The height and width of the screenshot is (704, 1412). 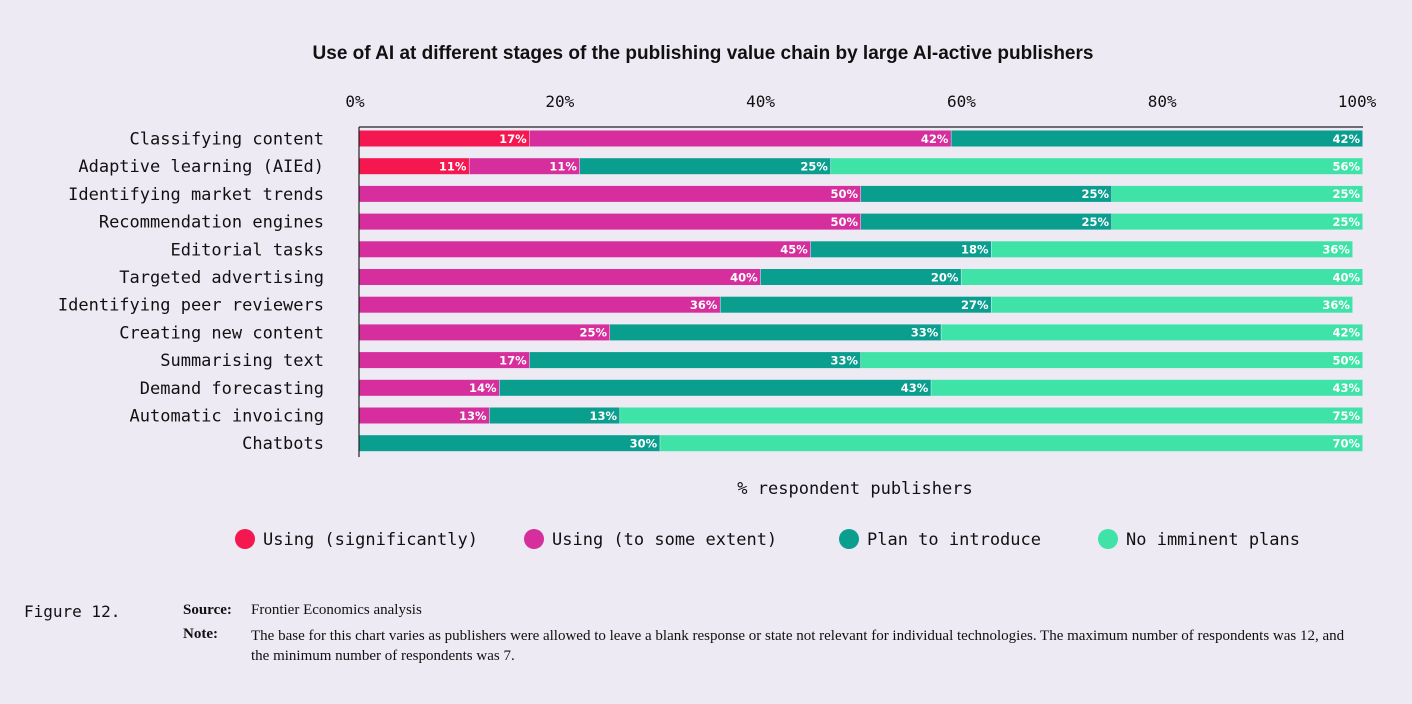 I want to click on legend-label: No imminent plans, so click(x=1213, y=540).